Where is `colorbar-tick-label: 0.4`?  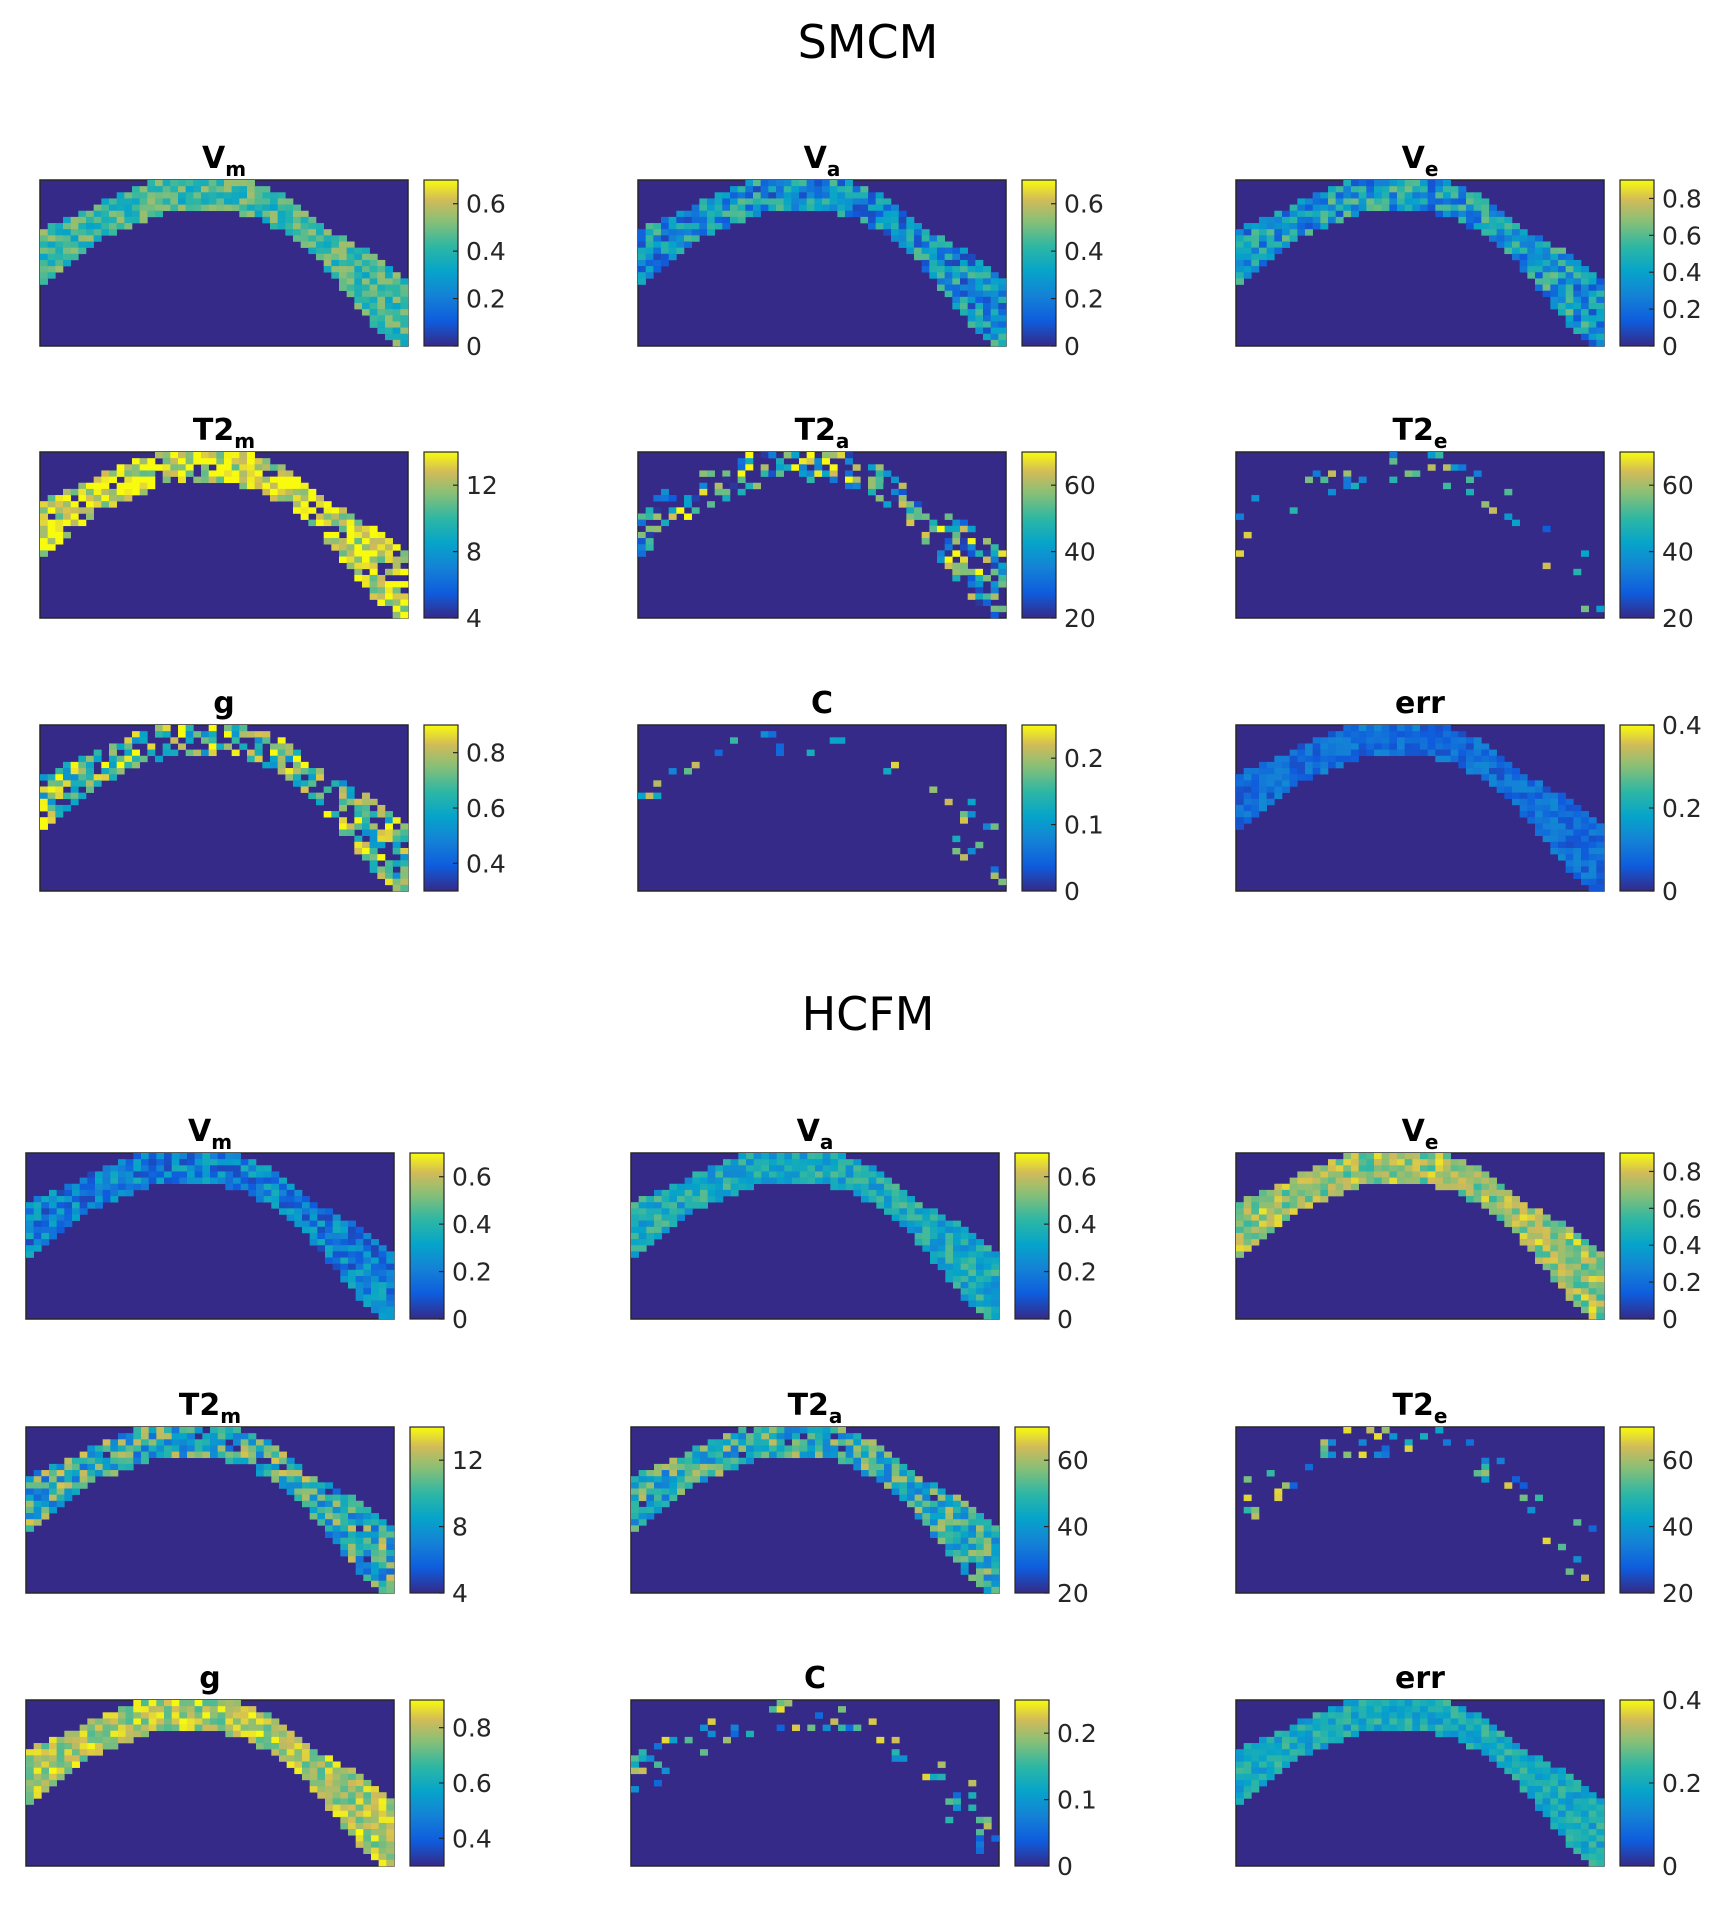 colorbar-tick-label: 0.4 is located at coordinates (1682, 272).